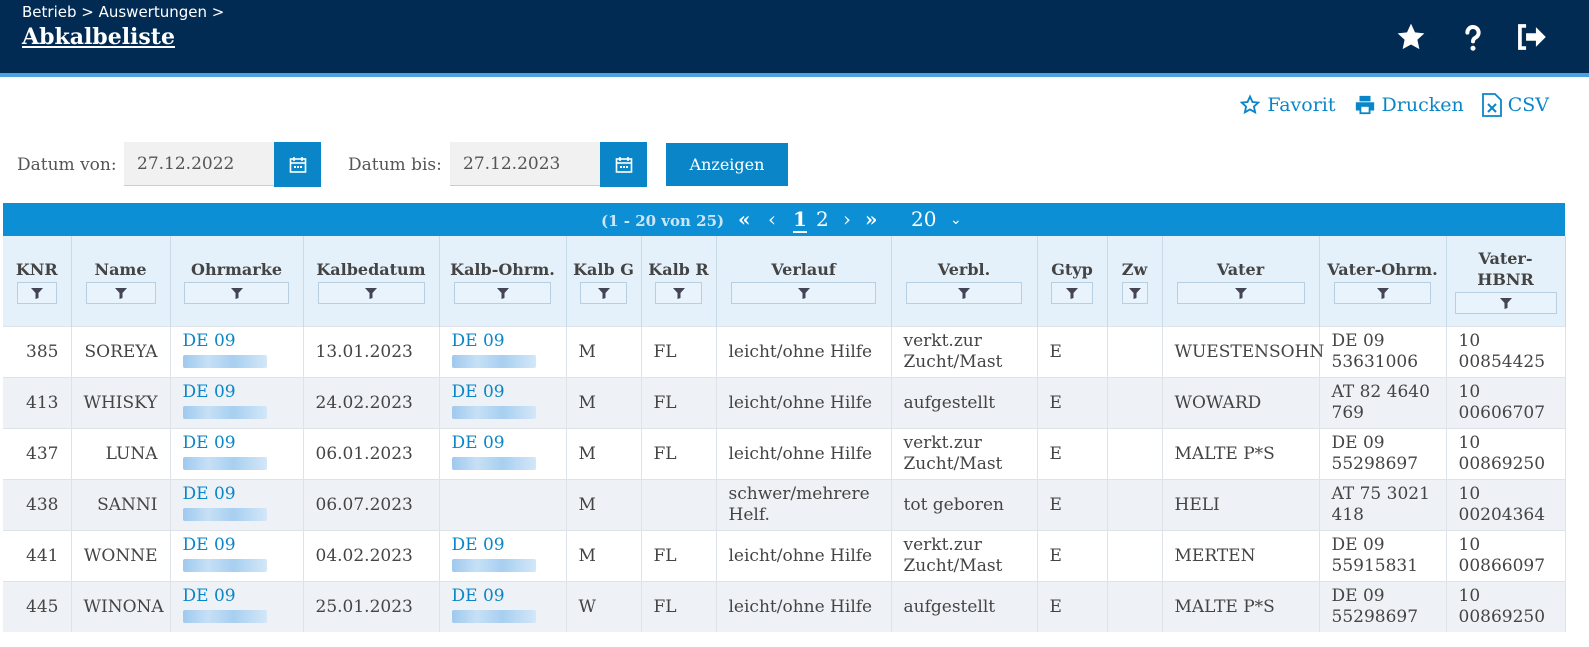 The width and height of the screenshot is (1589, 647). I want to click on date-from-input, so click(199, 164).